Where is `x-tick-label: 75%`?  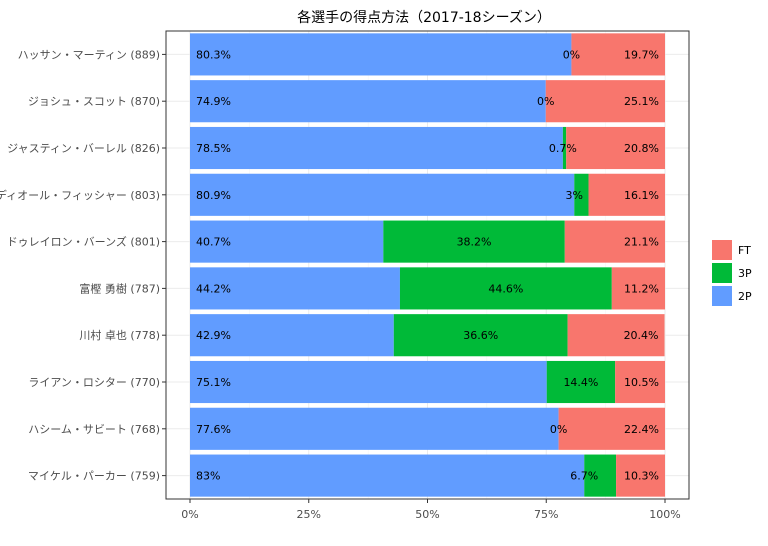 x-tick-label: 75% is located at coordinates (546, 514).